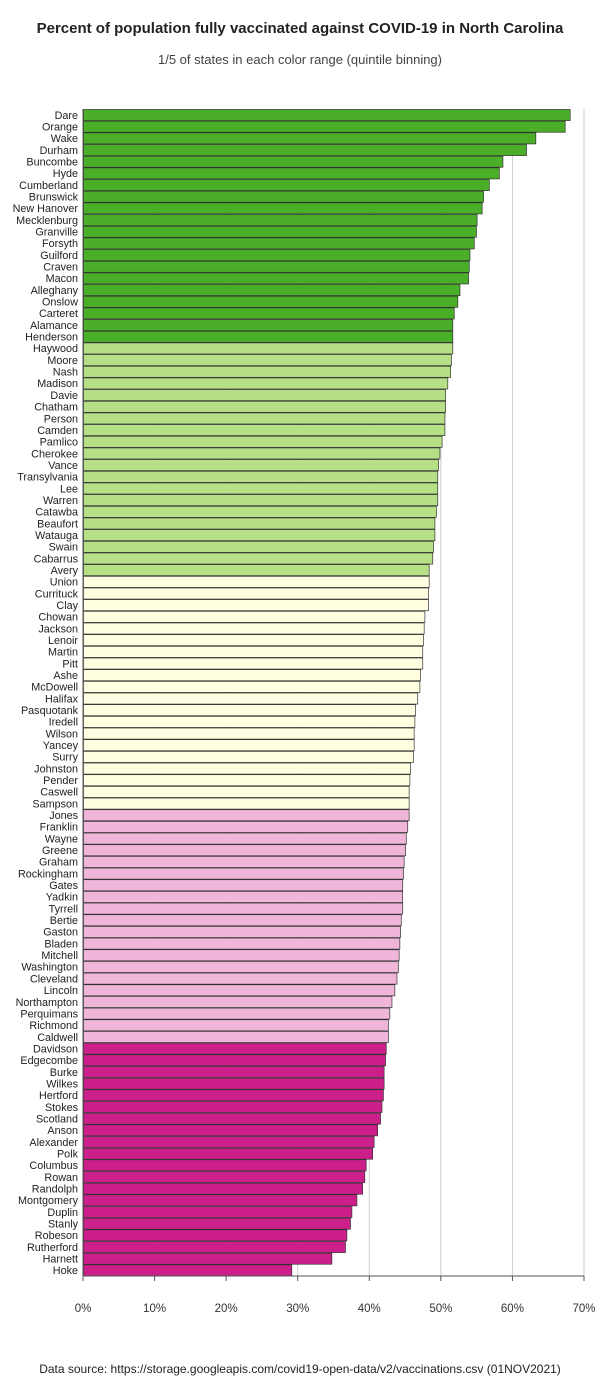 The image size is (600, 1400). I want to click on bar-chatham, so click(265, 406).